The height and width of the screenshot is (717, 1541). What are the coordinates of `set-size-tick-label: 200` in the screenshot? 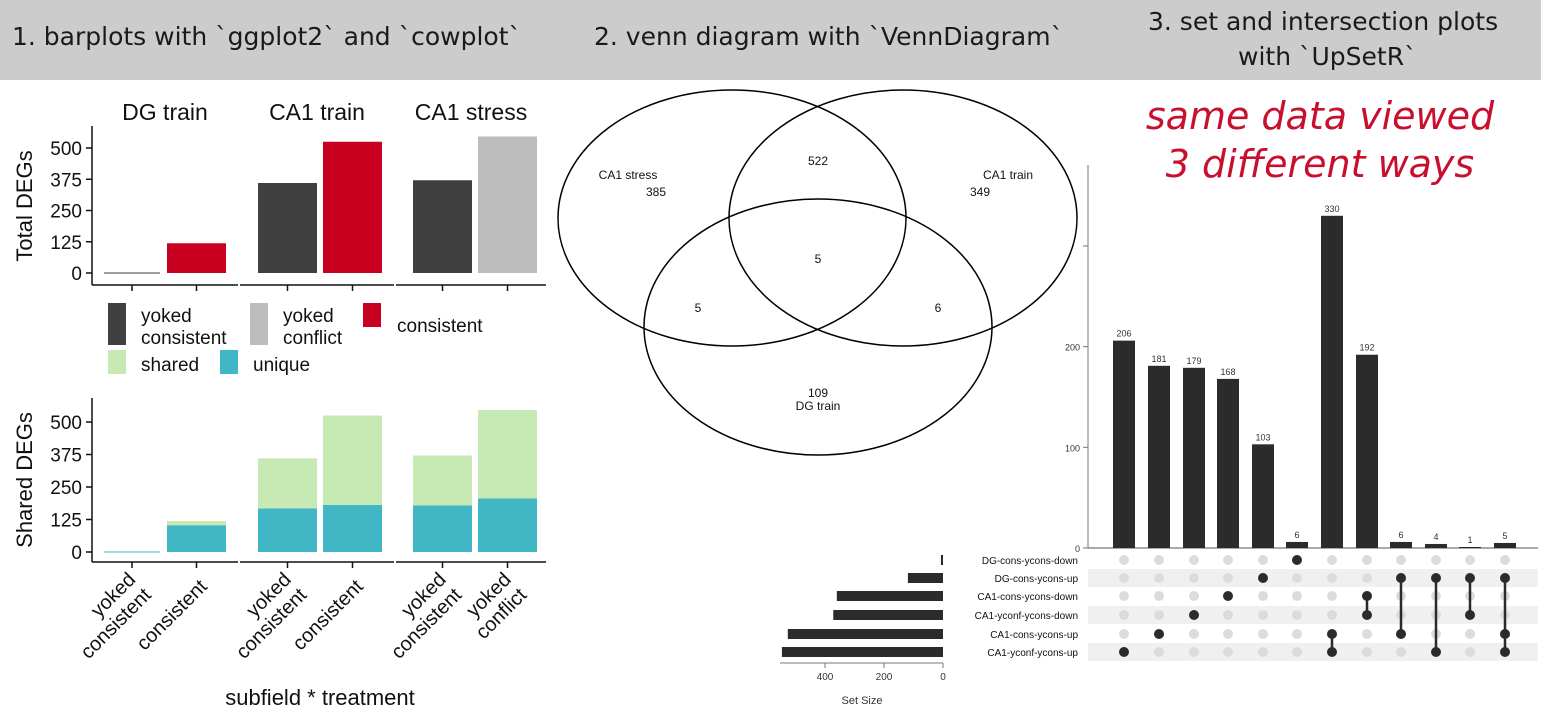 It's located at (884, 677).